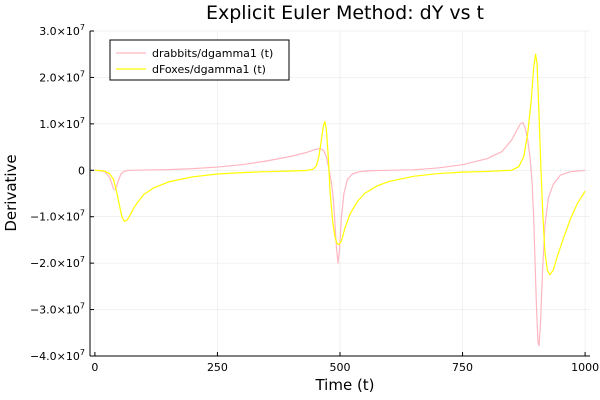 This screenshot has width=600, height=400. Describe the element at coordinates (462, 367) in the screenshot. I see `x-tick-label: 750` at that location.